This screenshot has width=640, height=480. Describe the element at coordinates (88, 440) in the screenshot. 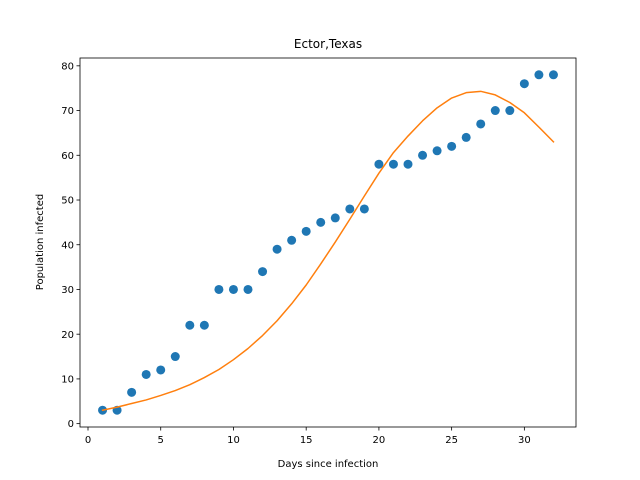

I see `x-tick-label: 0` at that location.